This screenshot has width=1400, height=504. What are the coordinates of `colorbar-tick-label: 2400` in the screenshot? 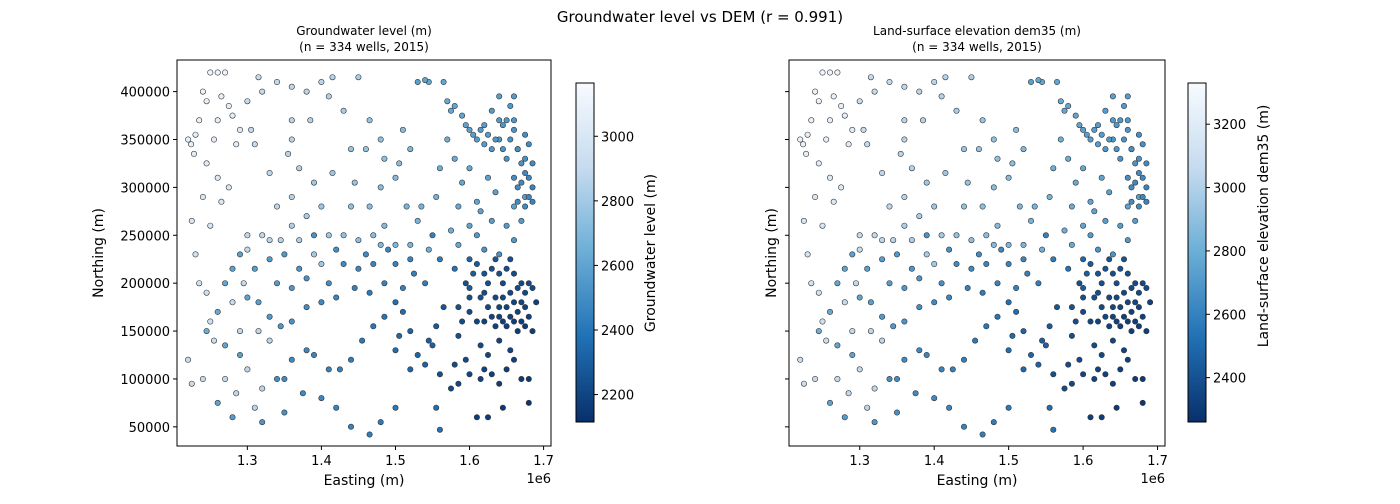 It's located at (617, 331).